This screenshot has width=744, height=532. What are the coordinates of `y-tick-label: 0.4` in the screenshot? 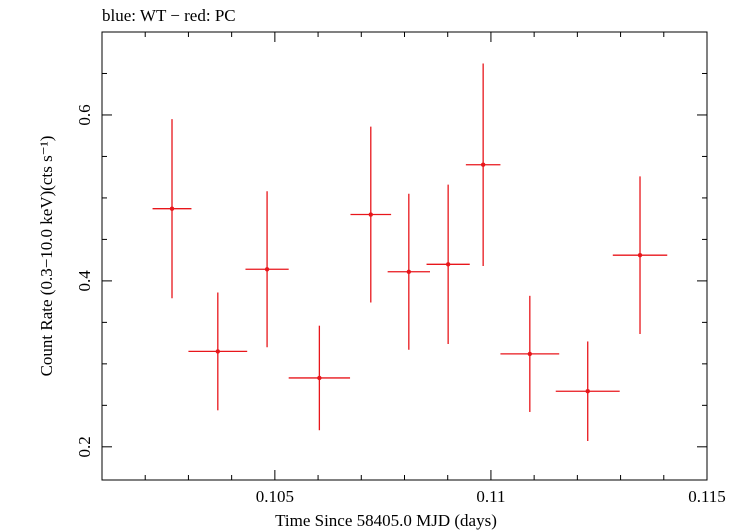 It's located at (84, 281).